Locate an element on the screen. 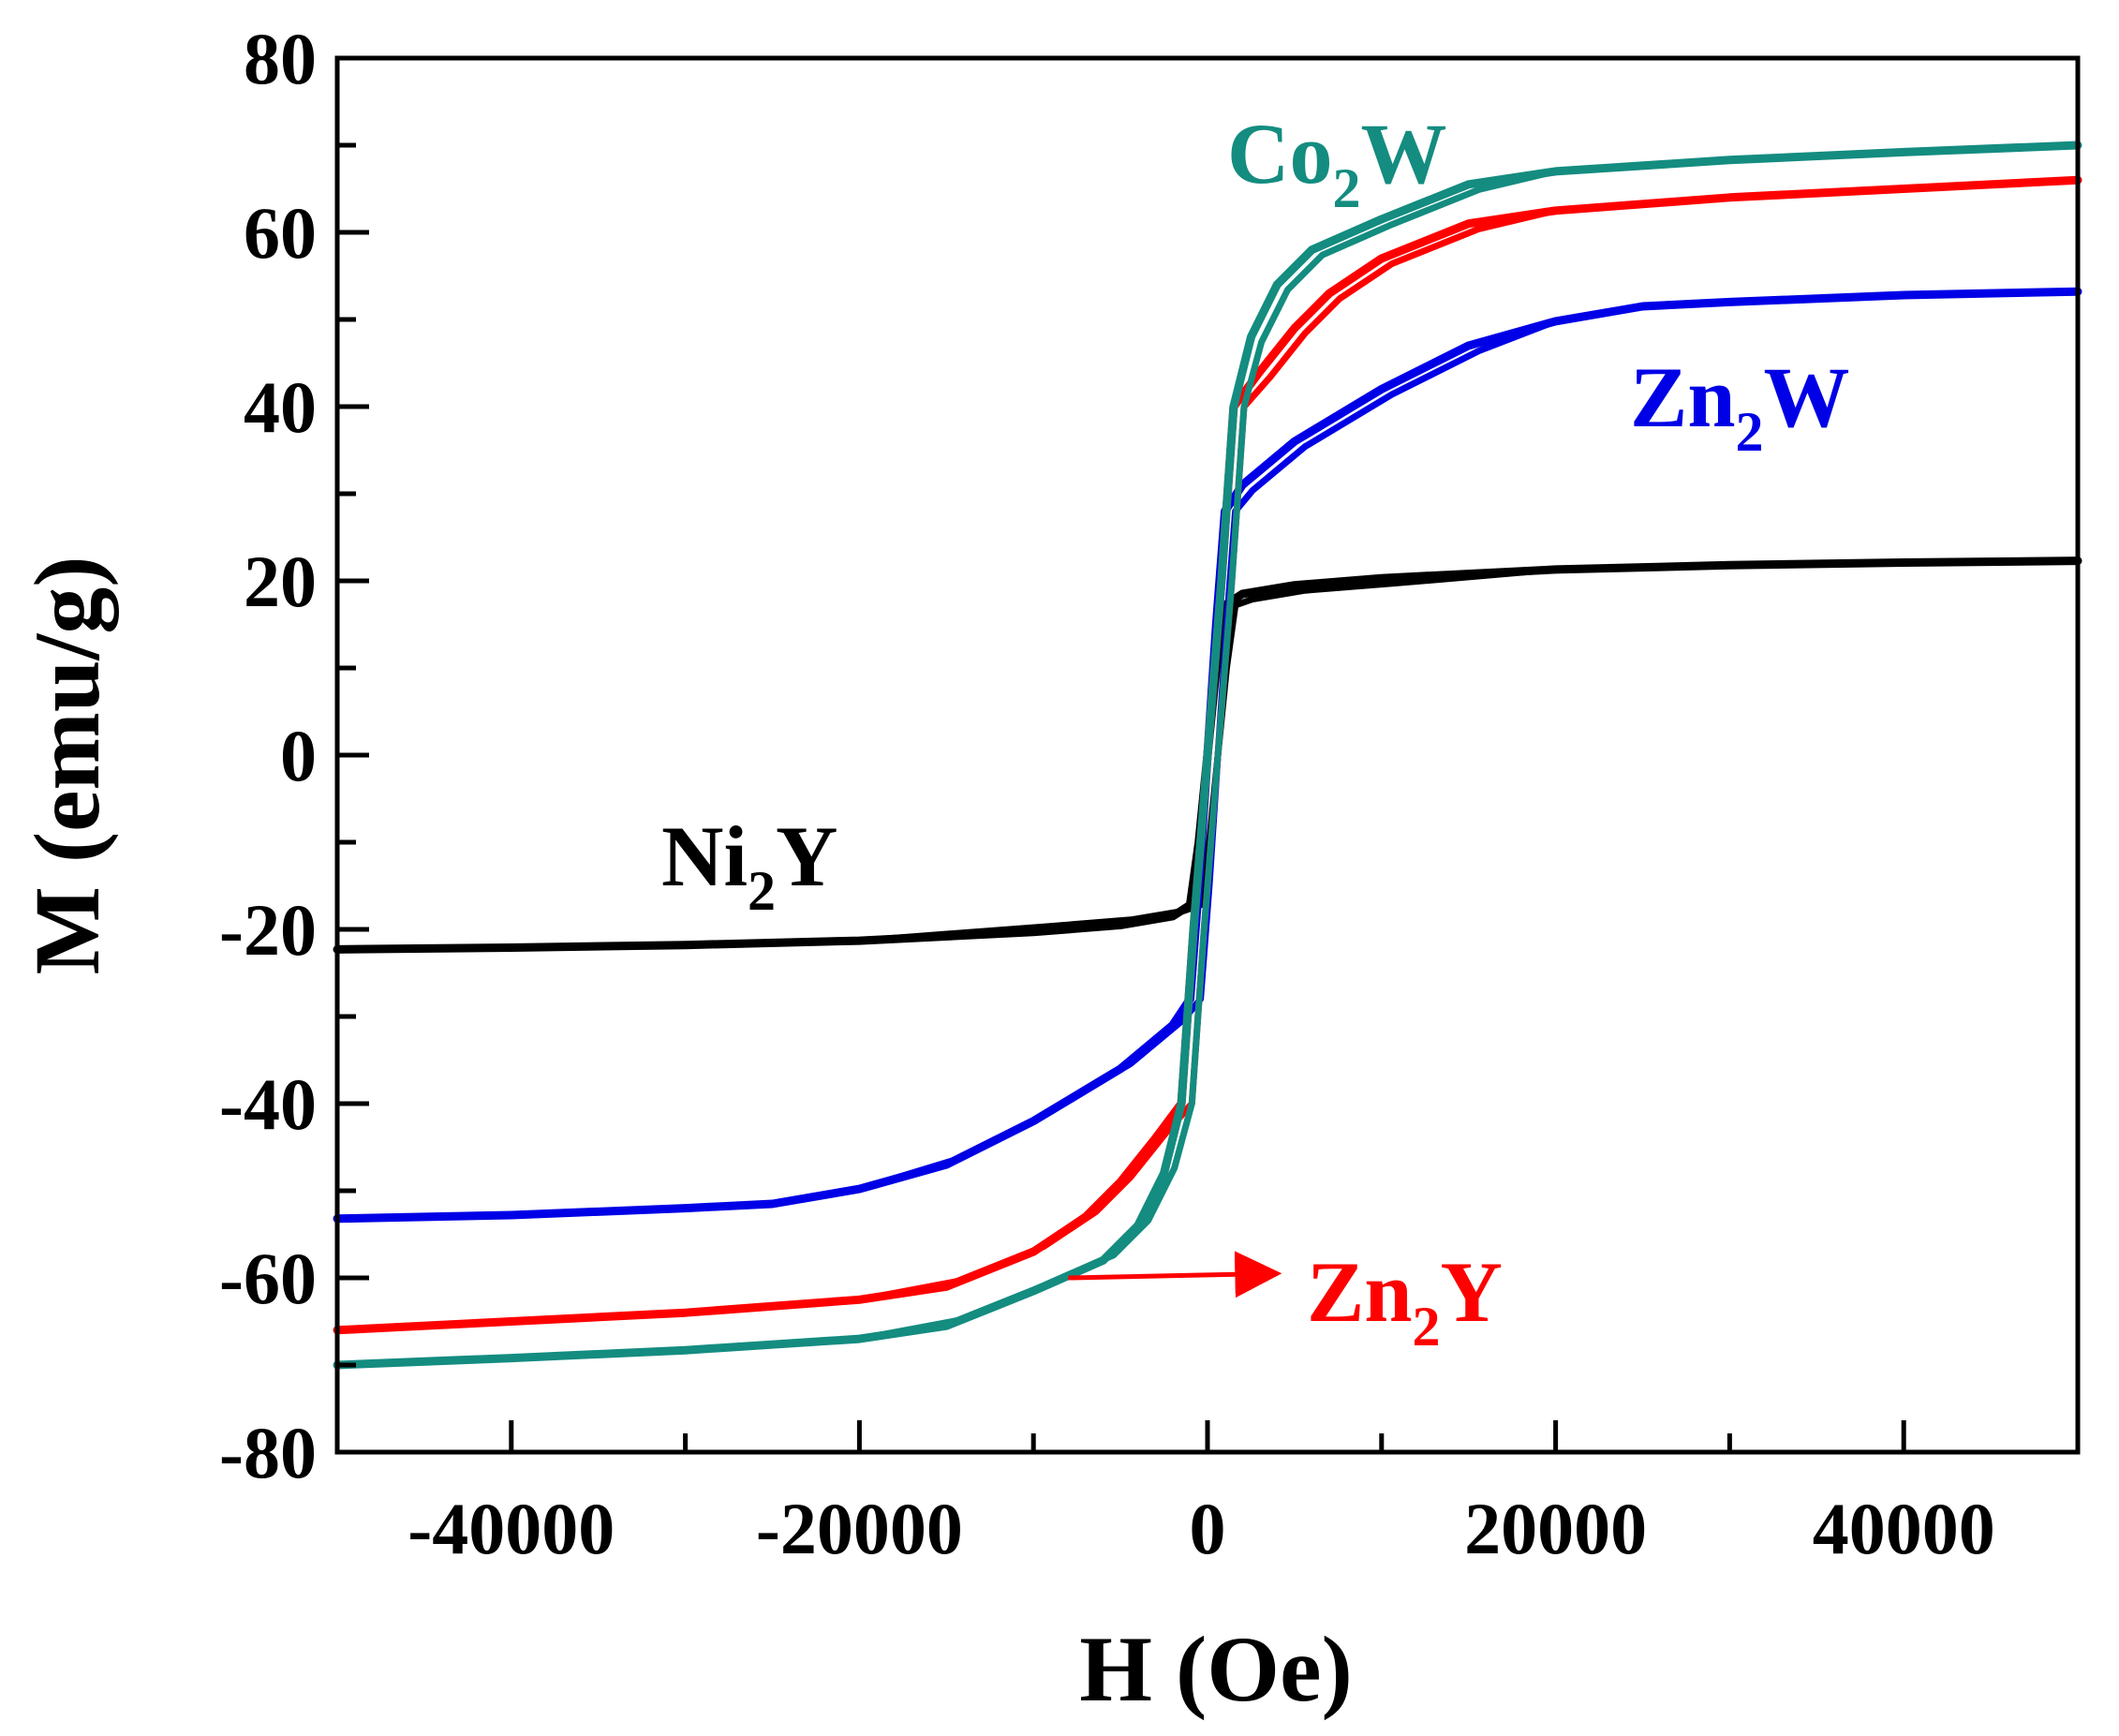 This screenshot has width=2119, height=1736. x-tick-label: 20000 is located at coordinates (1555, 1529).